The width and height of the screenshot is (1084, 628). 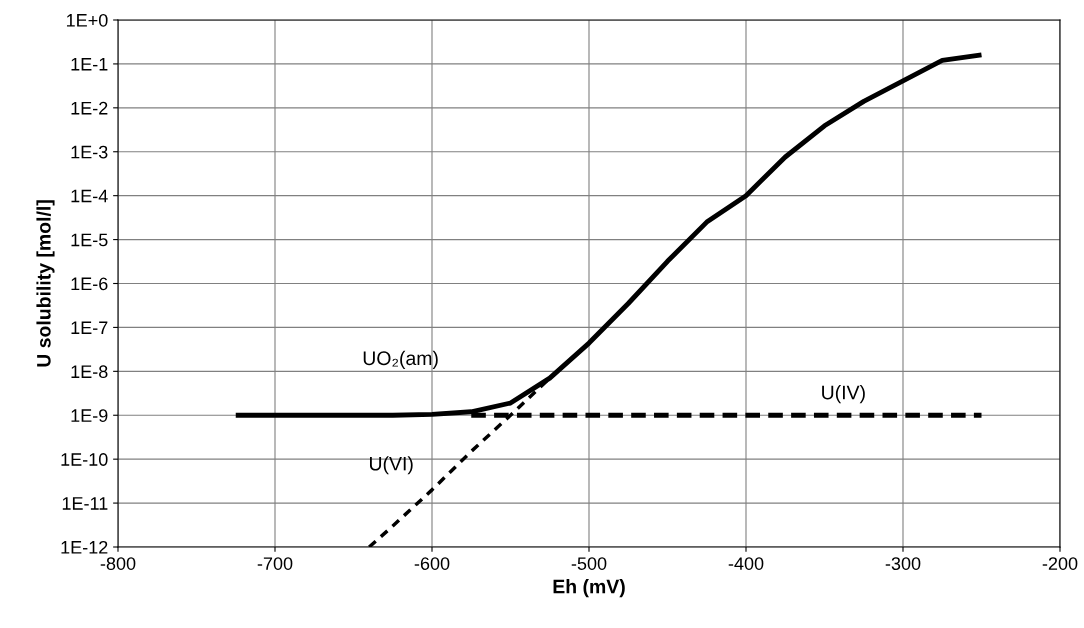 What do you see at coordinates (89, 196) in the screenshot?
I see `y-tick-label: 1E-4` at bounding box center [89, 196].